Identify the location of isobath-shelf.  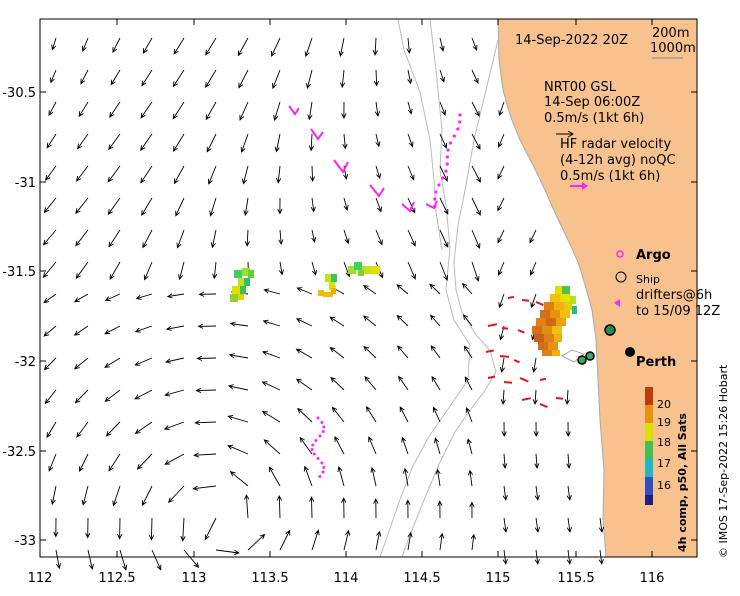
(420, 135).